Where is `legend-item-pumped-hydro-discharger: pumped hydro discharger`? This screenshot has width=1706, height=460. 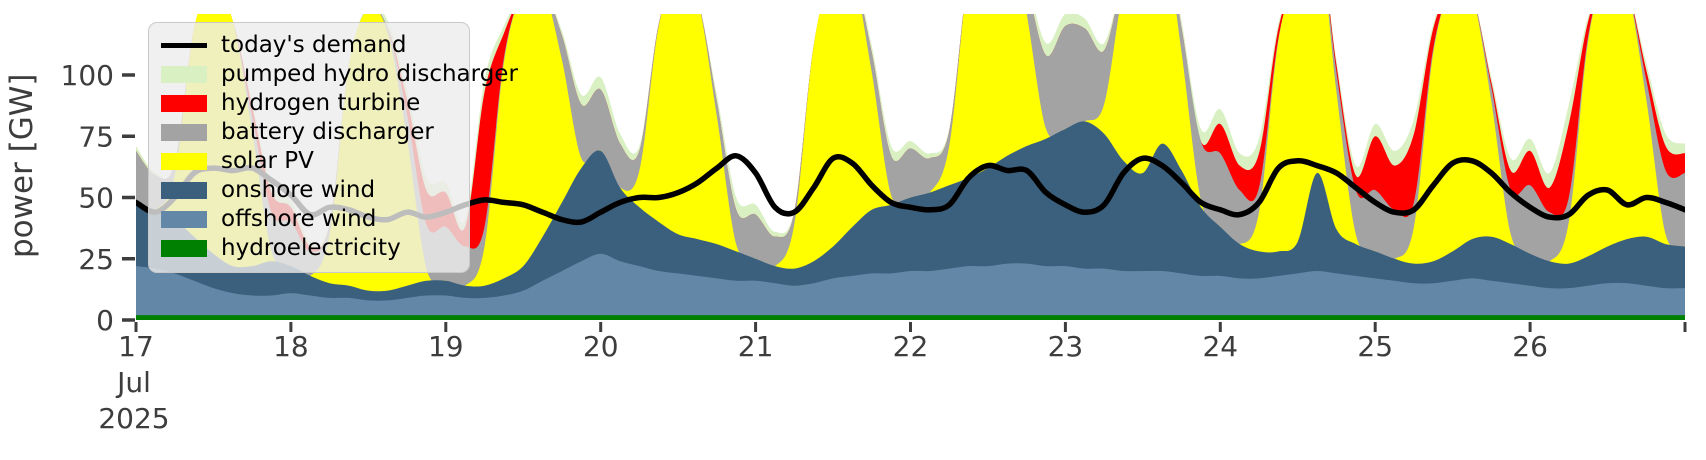 legend-item-pumped-hydro-discharger: pumped hydro discharger is located at coordinates (339, 74).